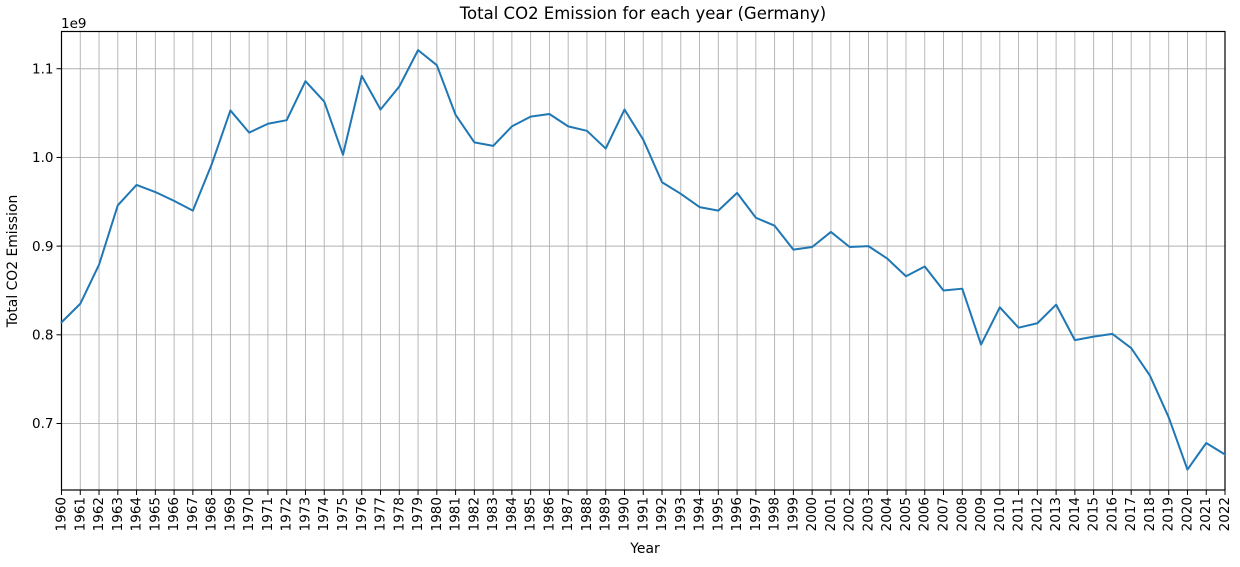 The image size is (1240, 567). Describe the element at coordinates (568, 514) in the screenshot. I see `x-tick-label: 1987` at that location.